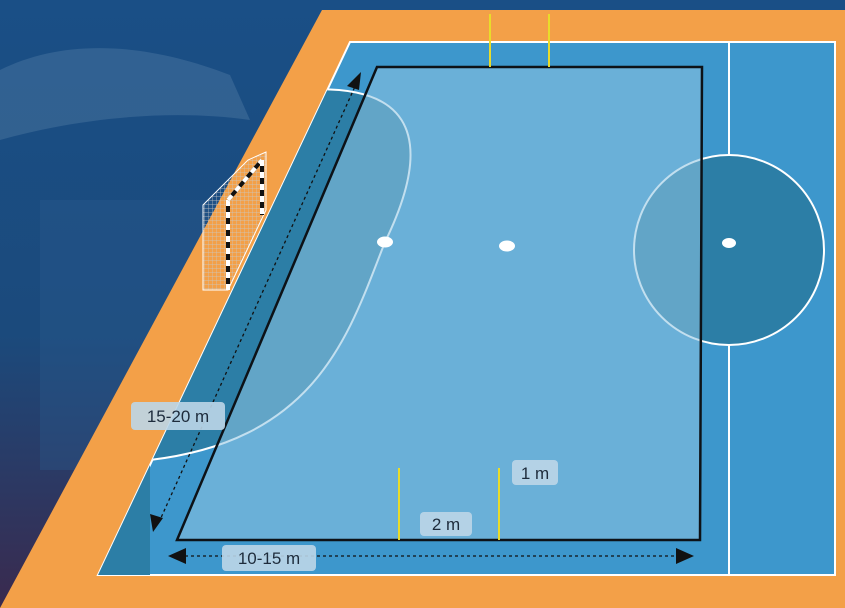 The width and height of the screenshot is (845, 608). I want to click on middle-dot, so click(507, 246).